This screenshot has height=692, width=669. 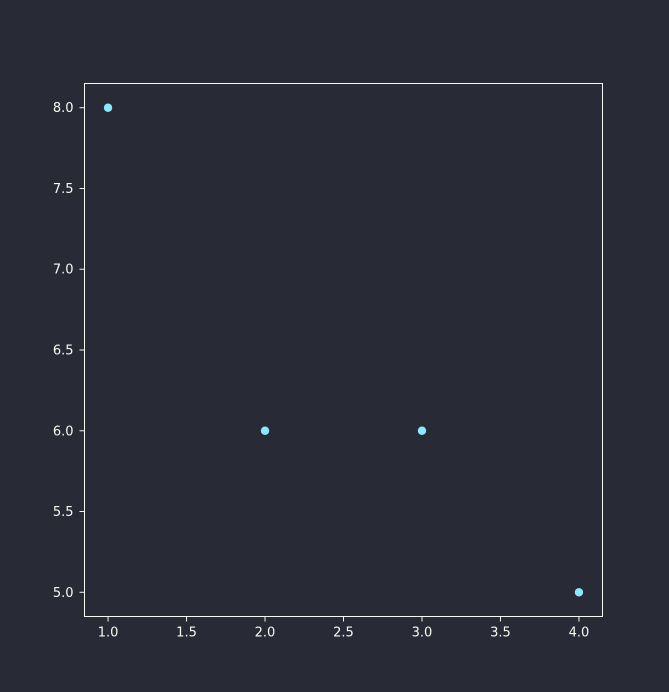 What do you see at coordinates (265, 633) in the screenshot?
I see `x-tick-label: 2.0` at bounding box center [265, 633].